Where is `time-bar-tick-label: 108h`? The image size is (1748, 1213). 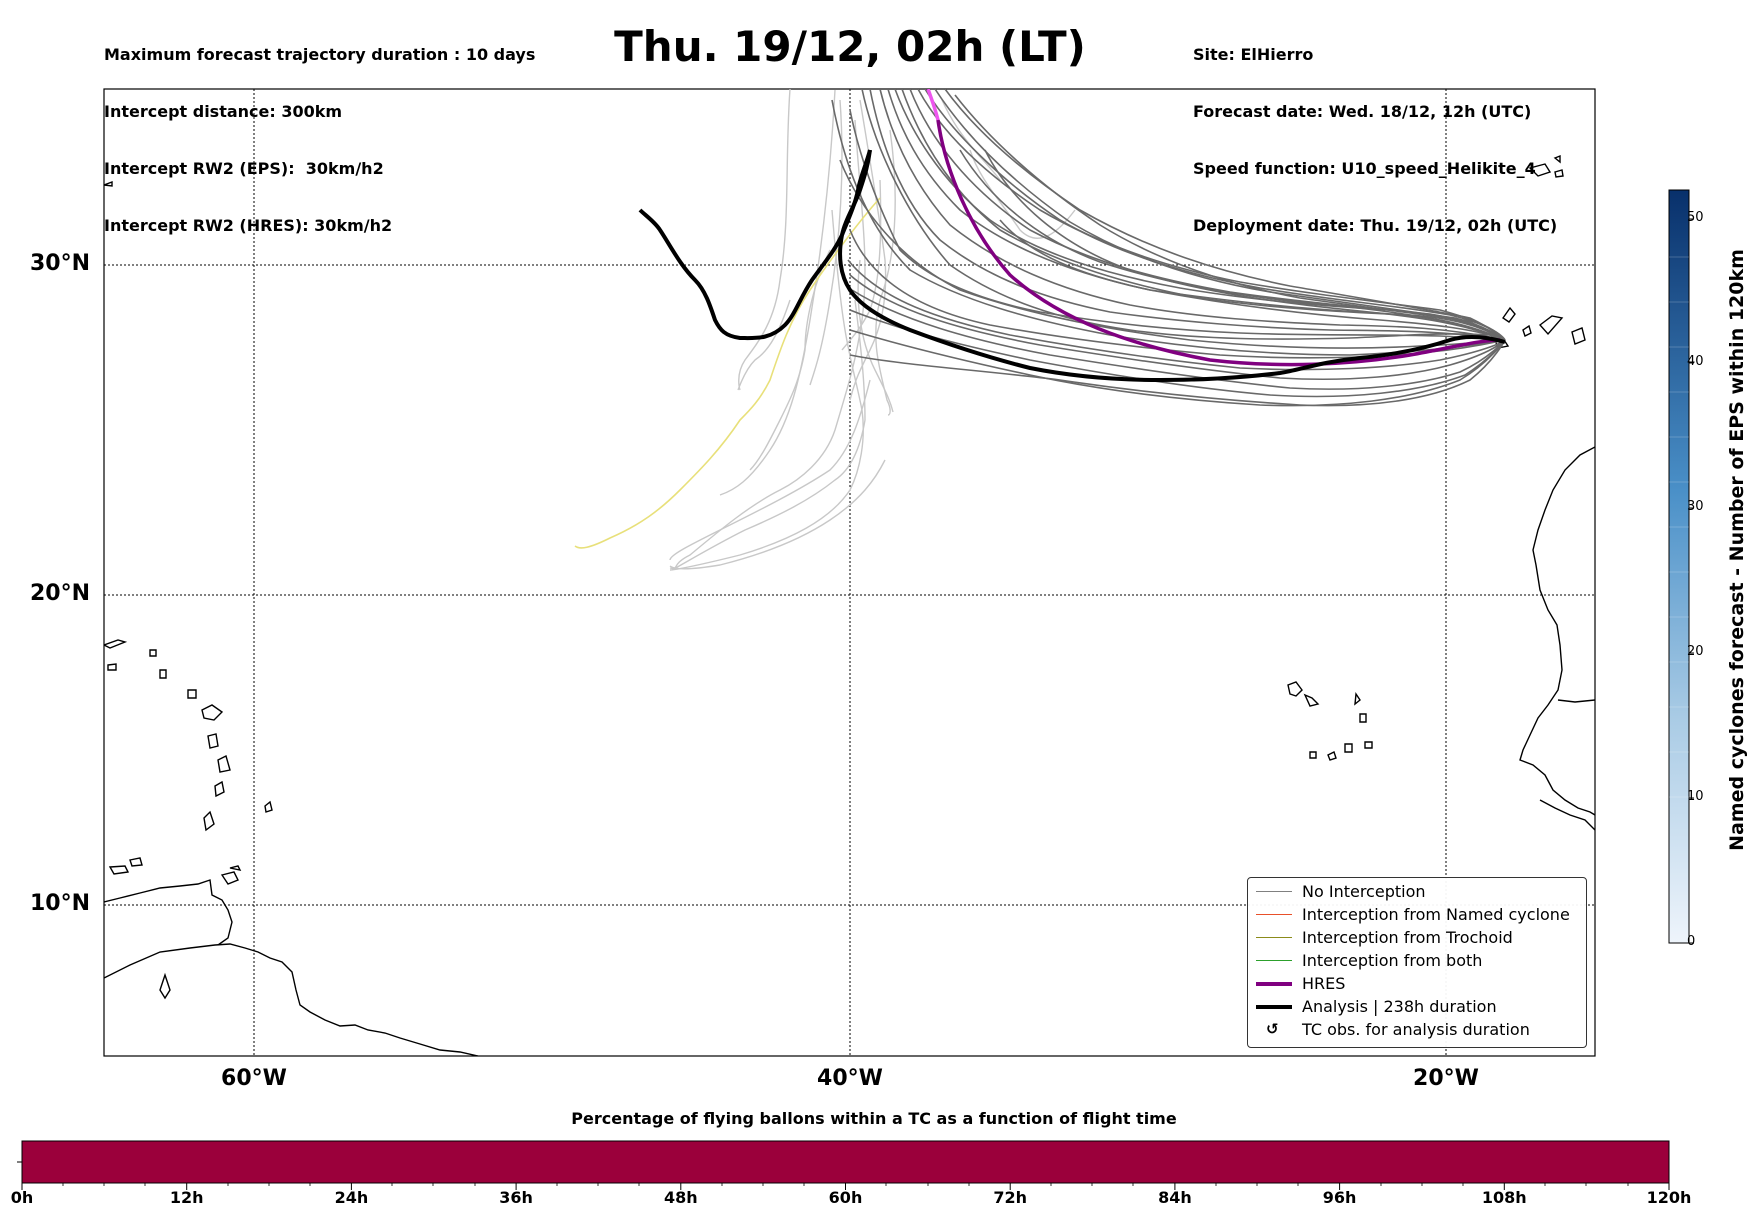 time-bar-tick-label: 108h is located at coordinates (1504, 1197).